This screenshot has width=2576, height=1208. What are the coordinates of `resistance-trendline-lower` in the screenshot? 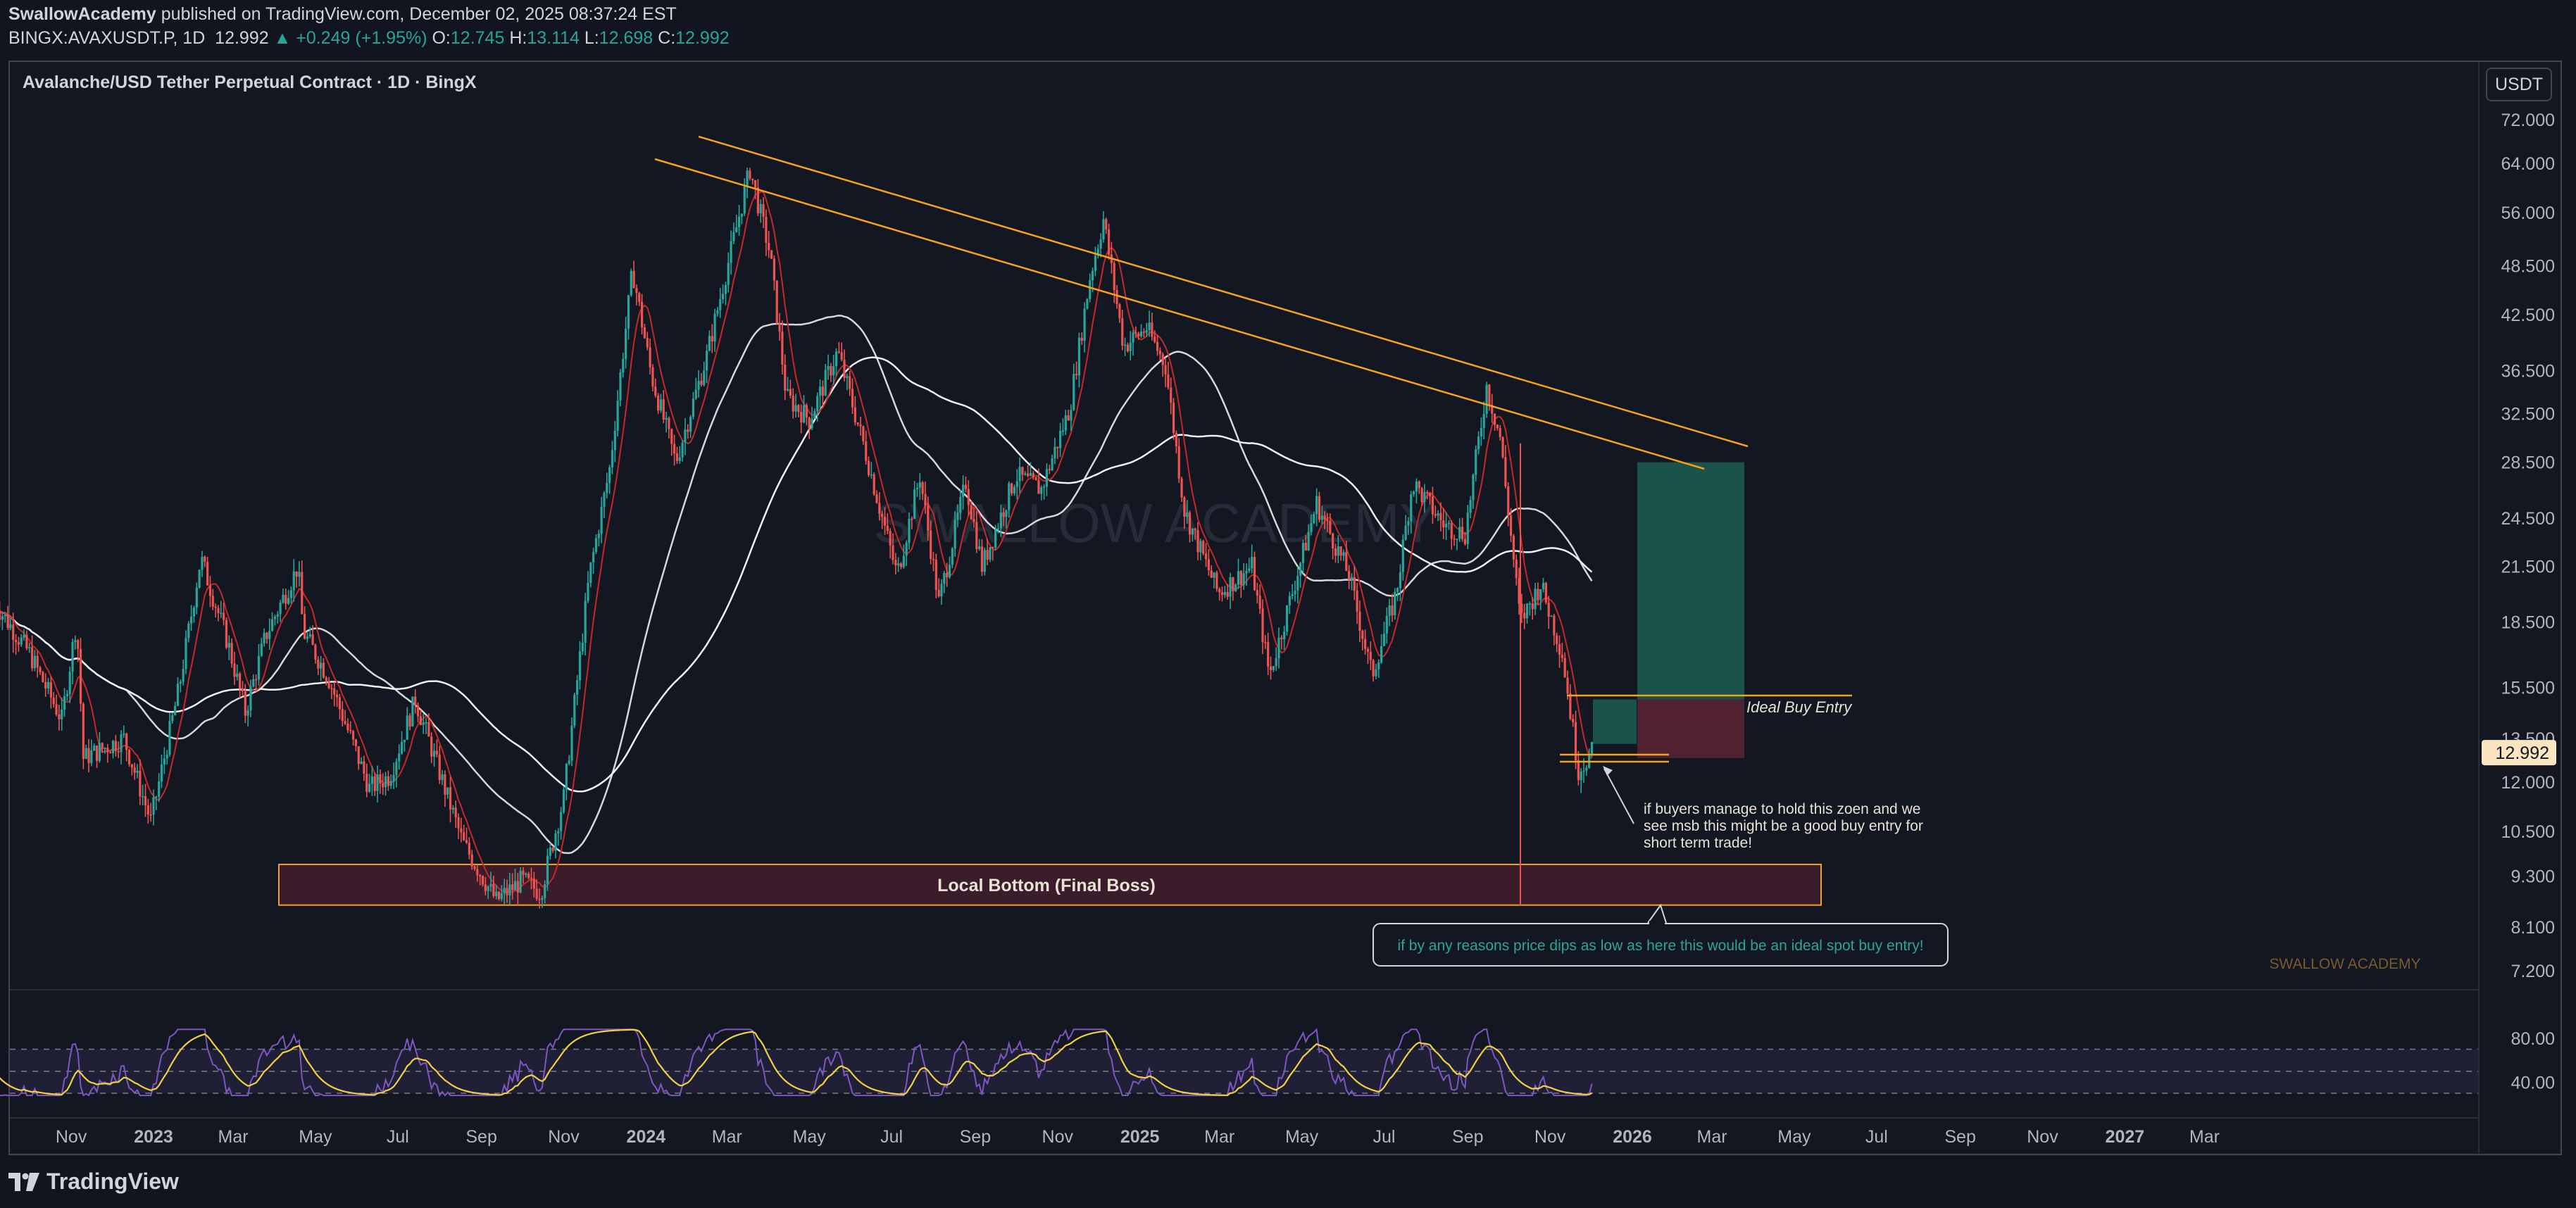 It's located at (1179, 314).